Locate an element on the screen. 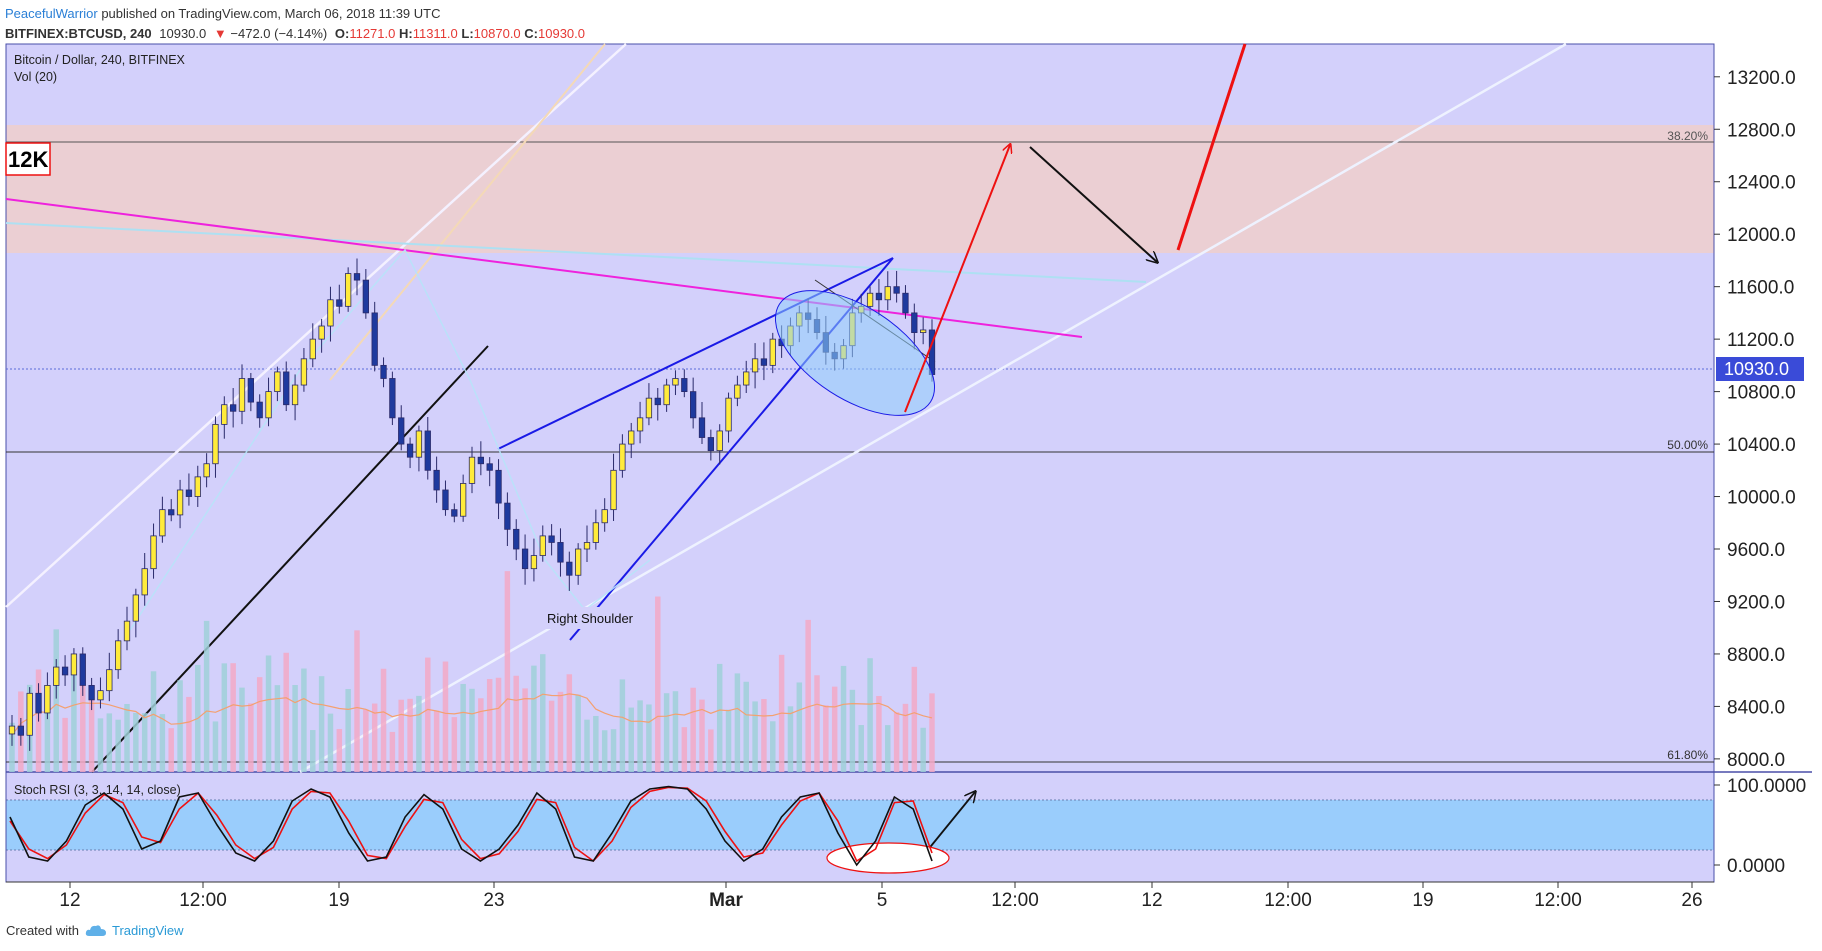 This screenshot has width=1822, height=951. resistance-zone is located at coordinates (860, 189).